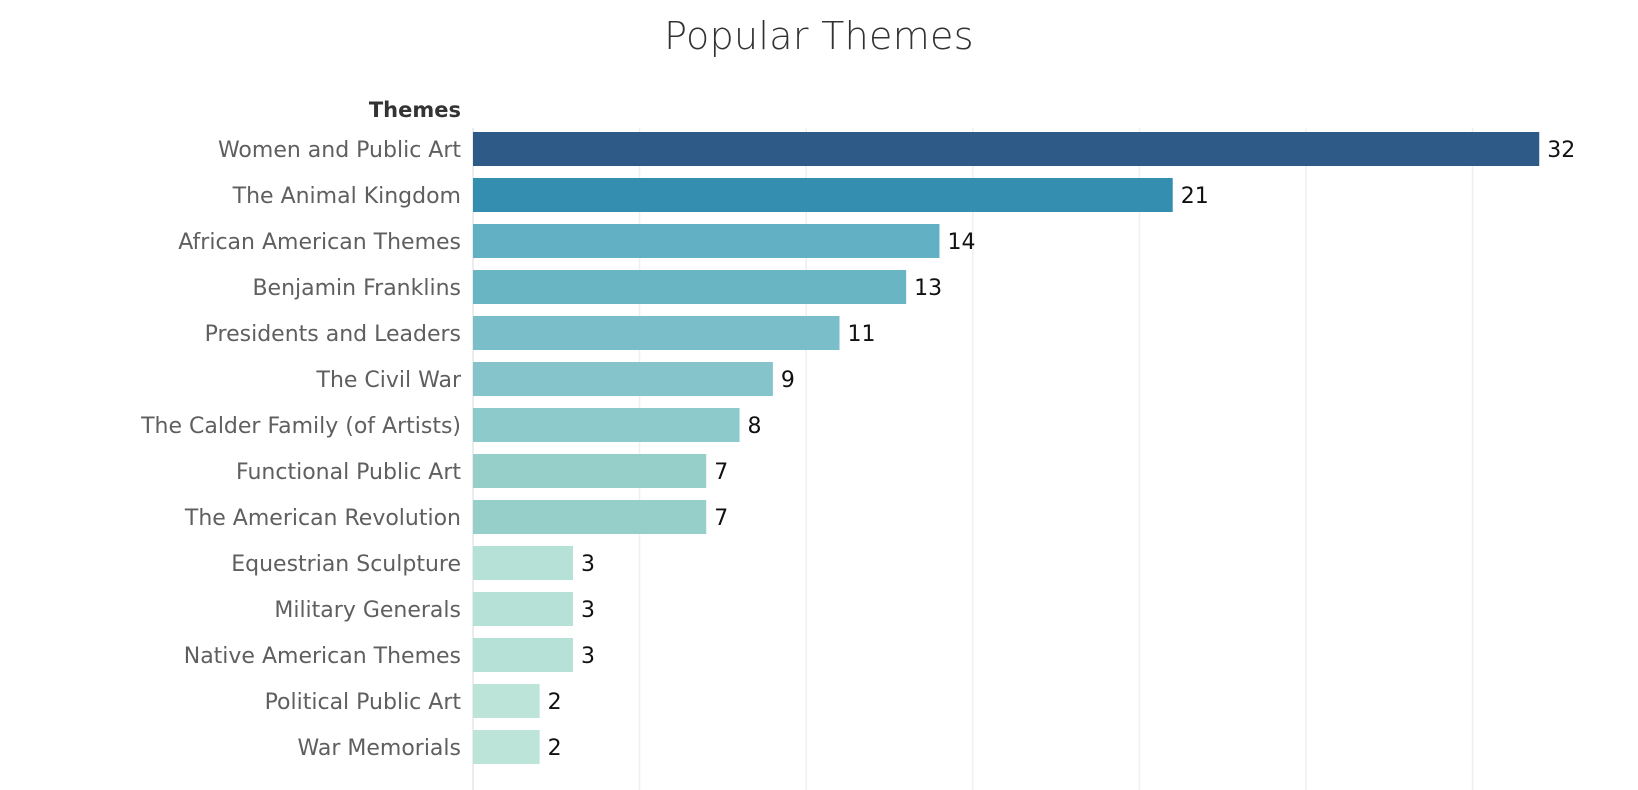 Image resolution: width=1638 pixels, height=790 pixels. I want to click on value-label: 32, so click(1561, 150).